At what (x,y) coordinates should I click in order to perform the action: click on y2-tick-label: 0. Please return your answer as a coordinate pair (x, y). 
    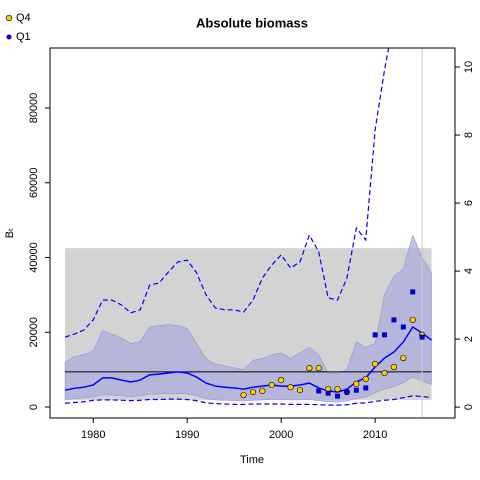
    Looking at the image, I should click on (469, 407).